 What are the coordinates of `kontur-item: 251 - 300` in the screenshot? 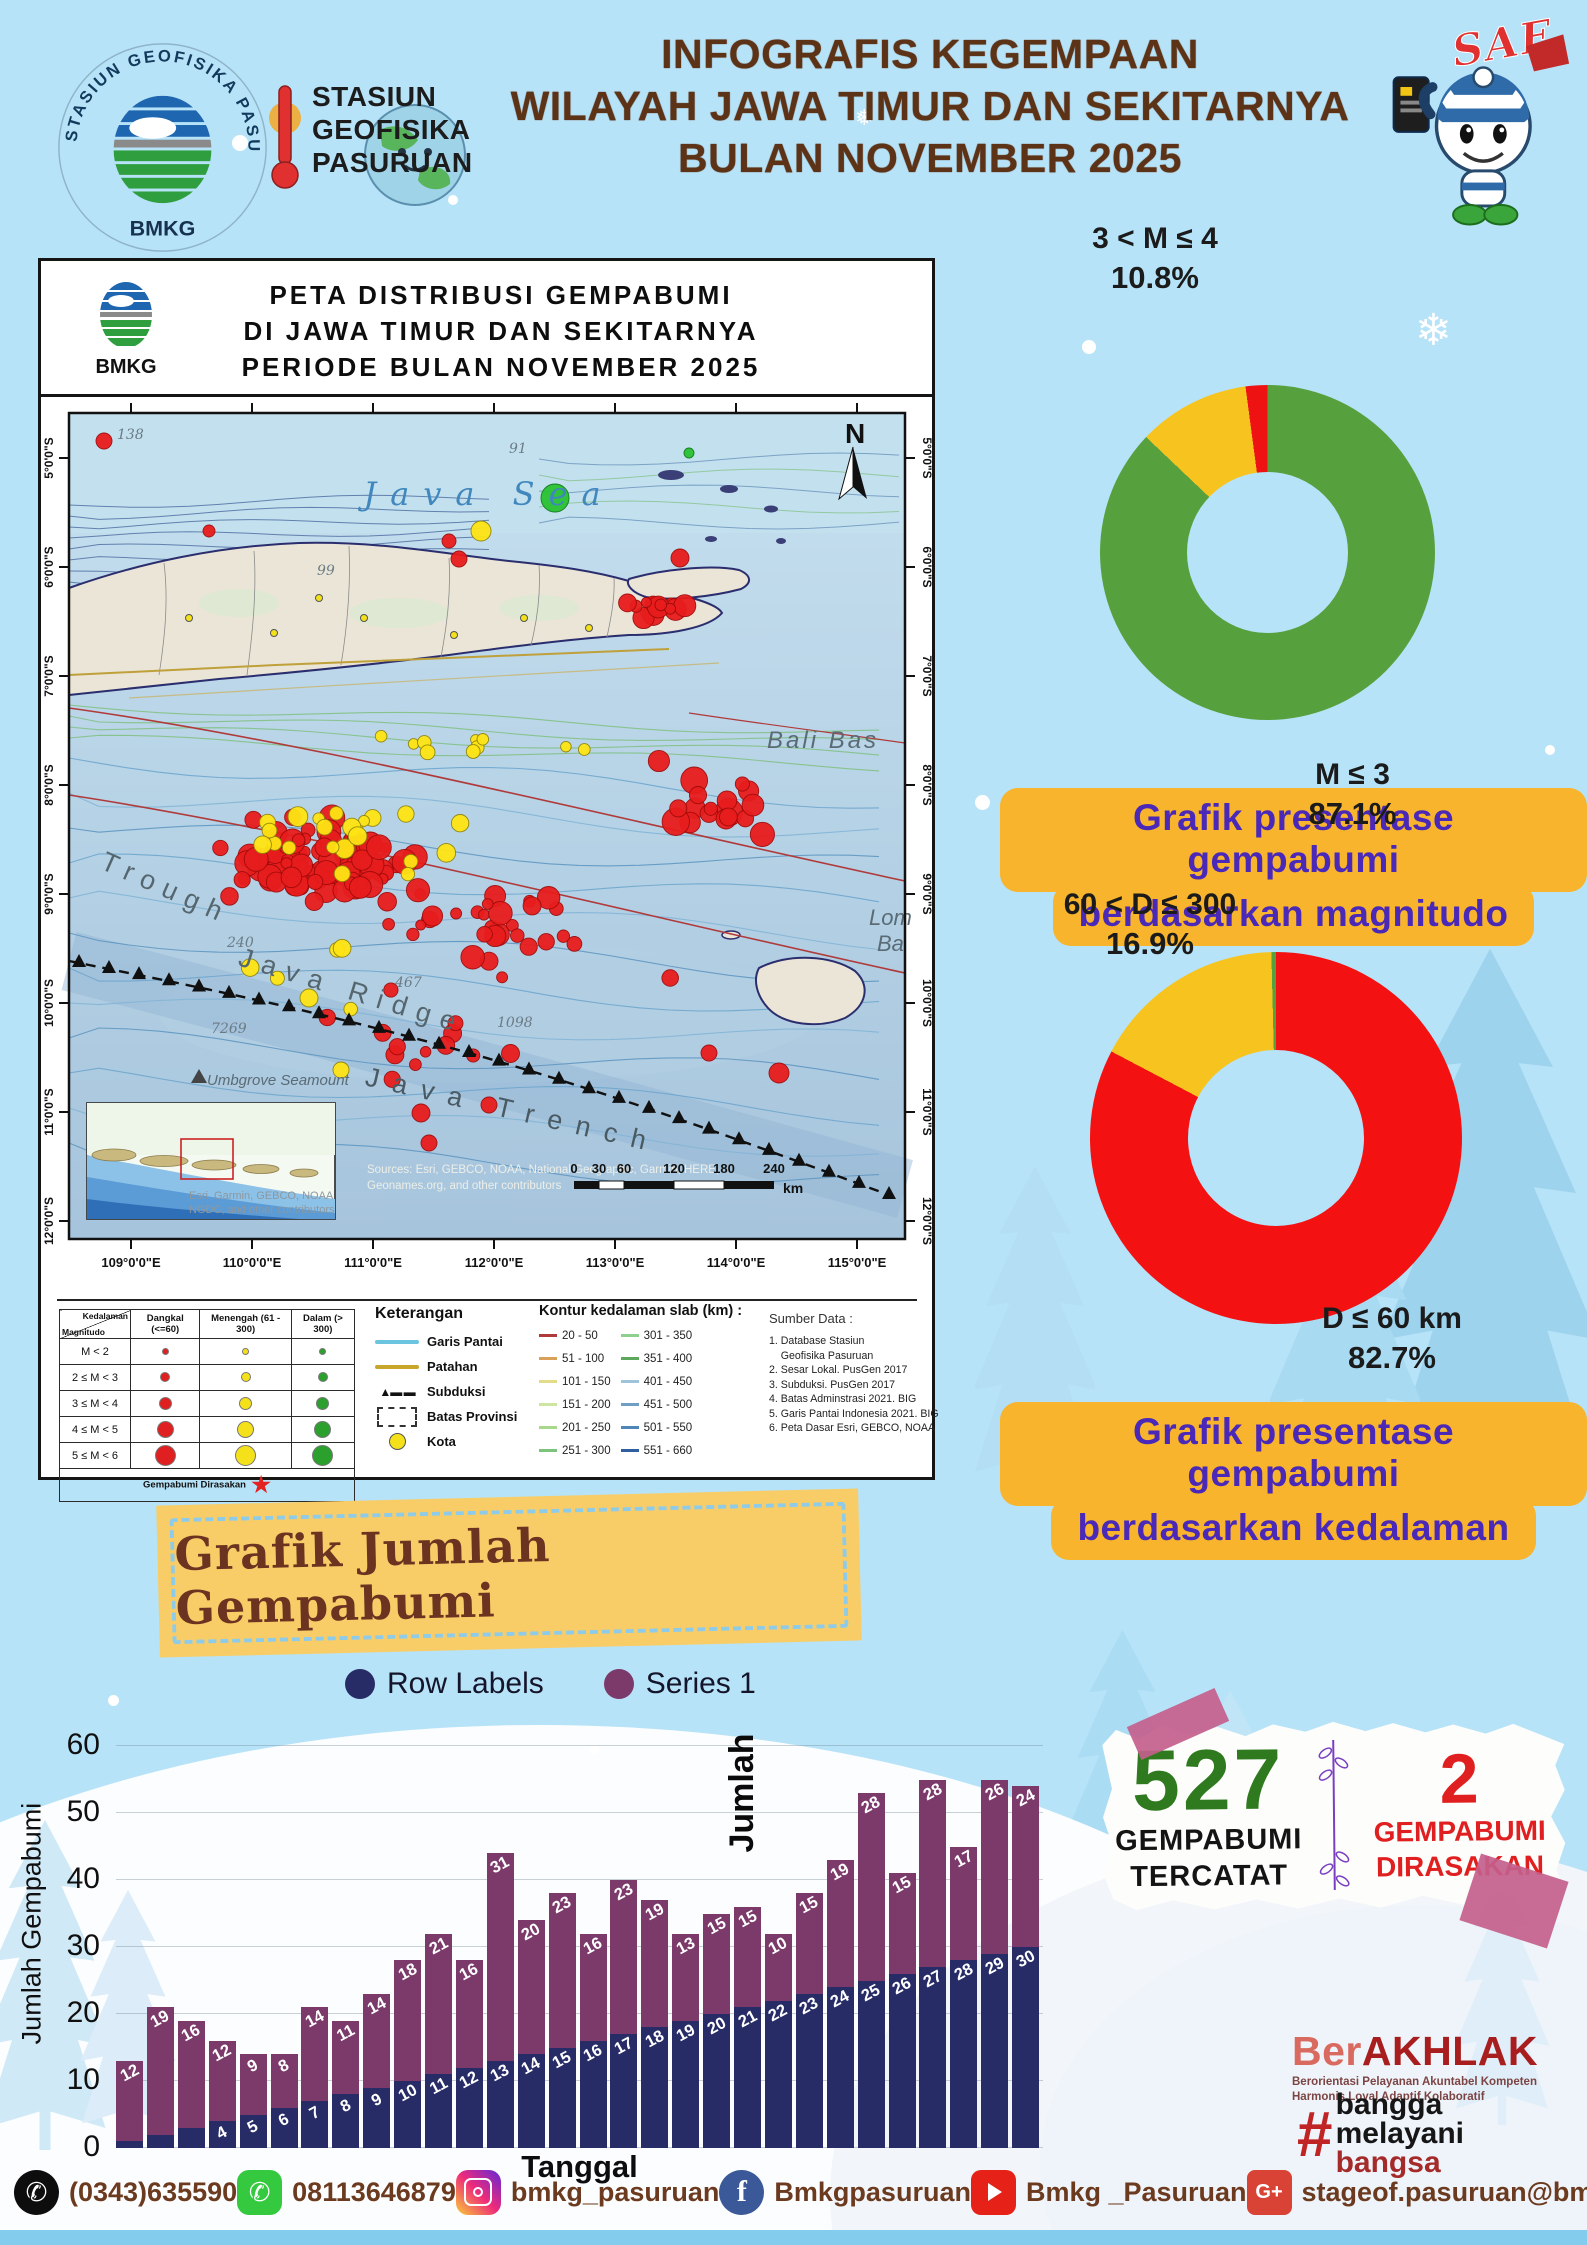 It's located at (575, 1450).